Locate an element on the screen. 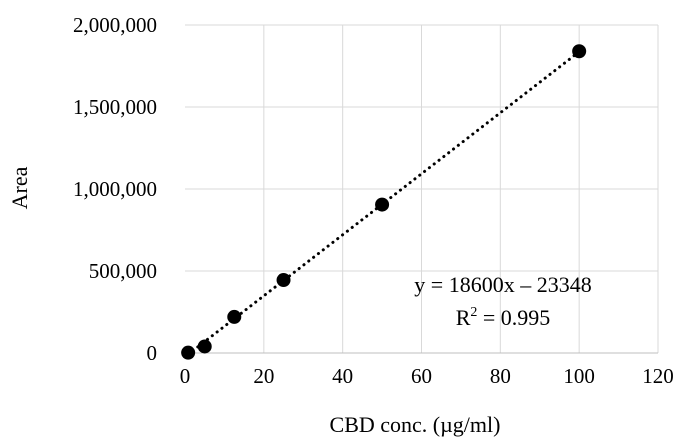 The width and height of the screenshot is (685, 443). r-squared-sup: 2 is located at coordinates (473, 312).